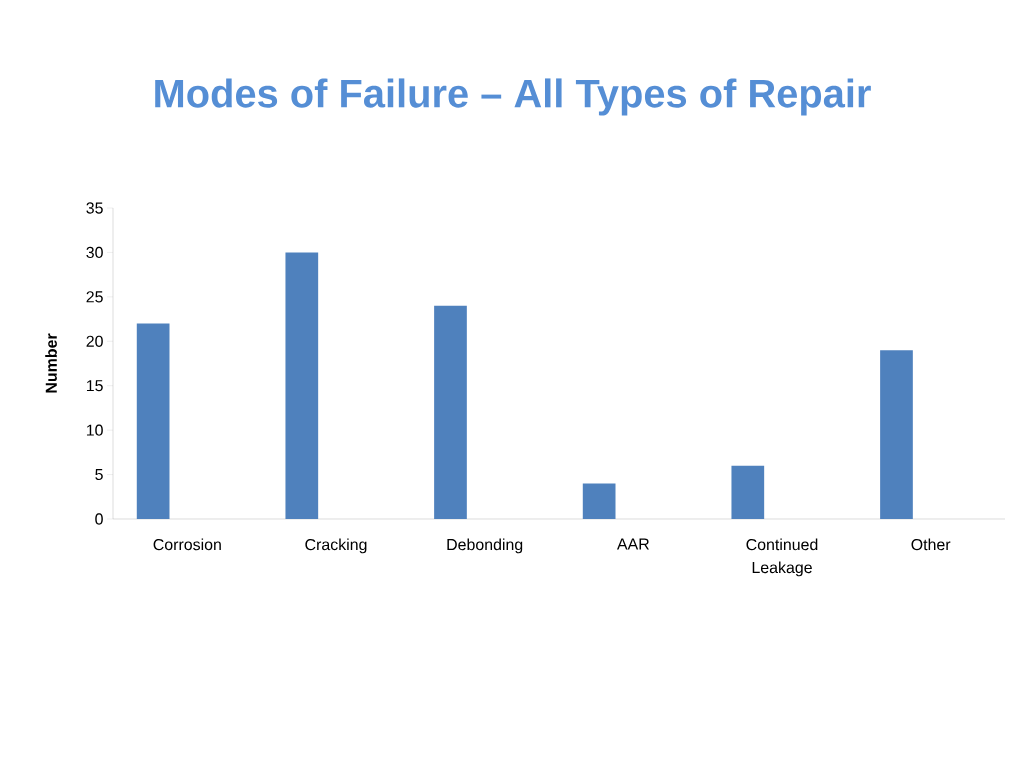 The image size is (1024, 768). Describe the element at coordinates (94, 341) in the screenshot. I see `y-tick-label: 20` at that location.